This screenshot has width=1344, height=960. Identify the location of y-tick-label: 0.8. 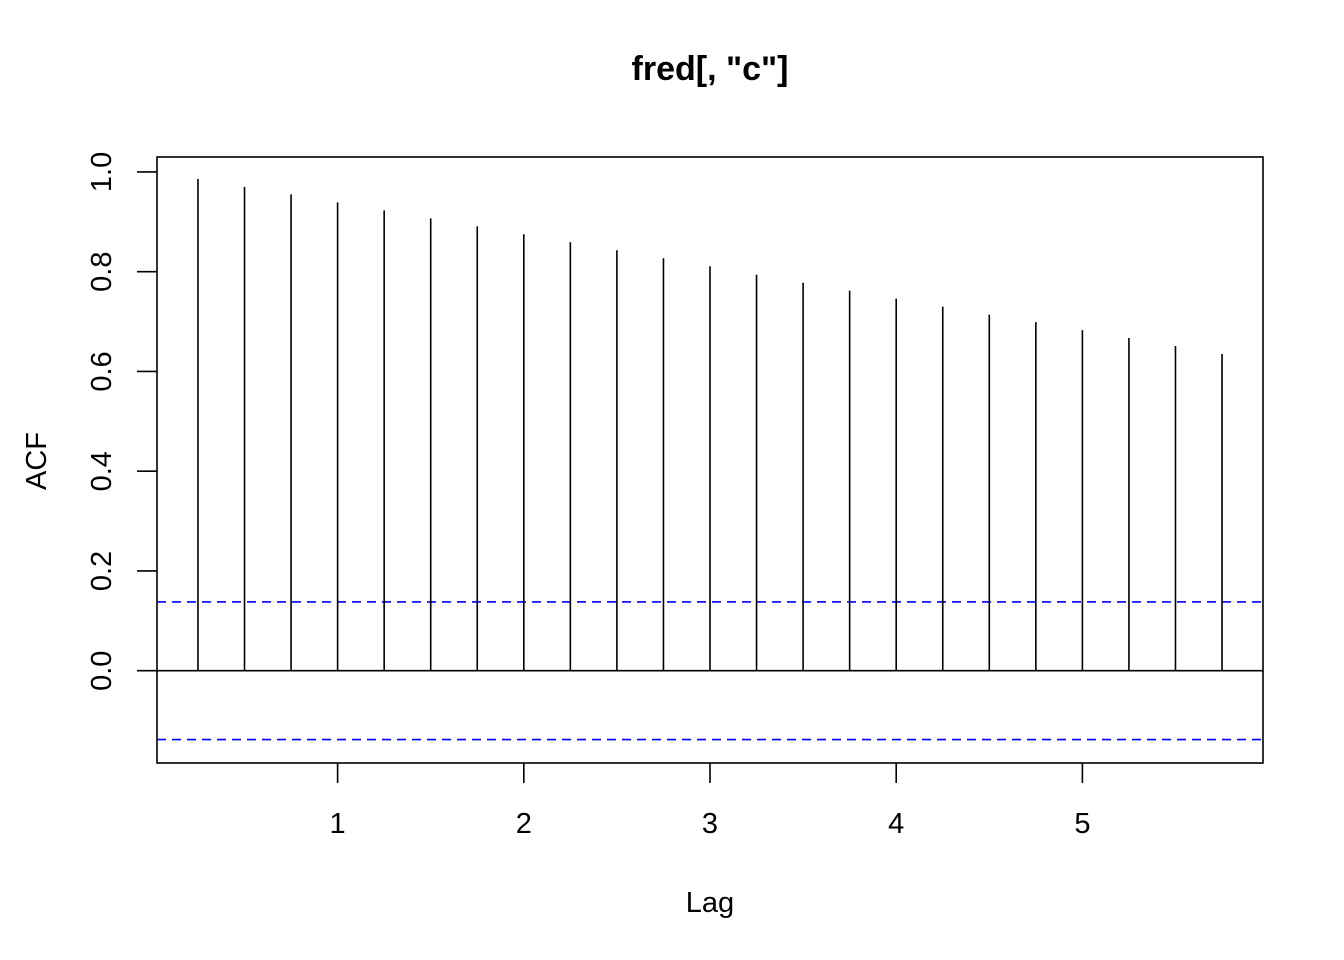
(102, 272).